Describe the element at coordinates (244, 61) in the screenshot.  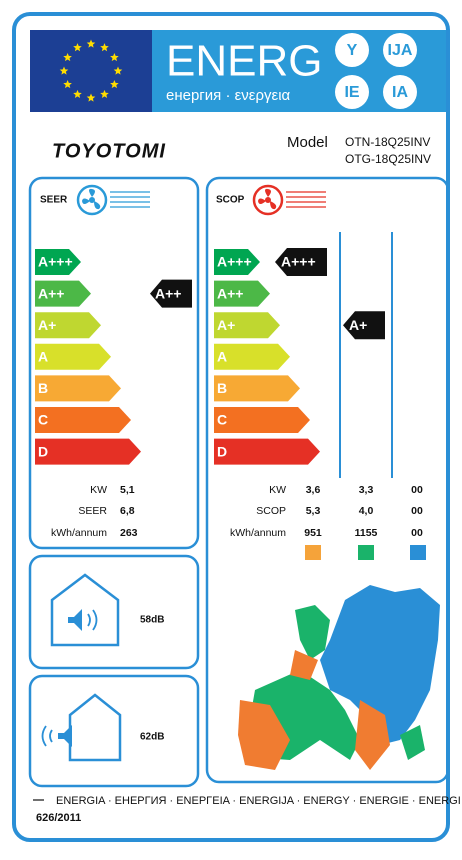
I see `banner-title: ENERG` at that location.